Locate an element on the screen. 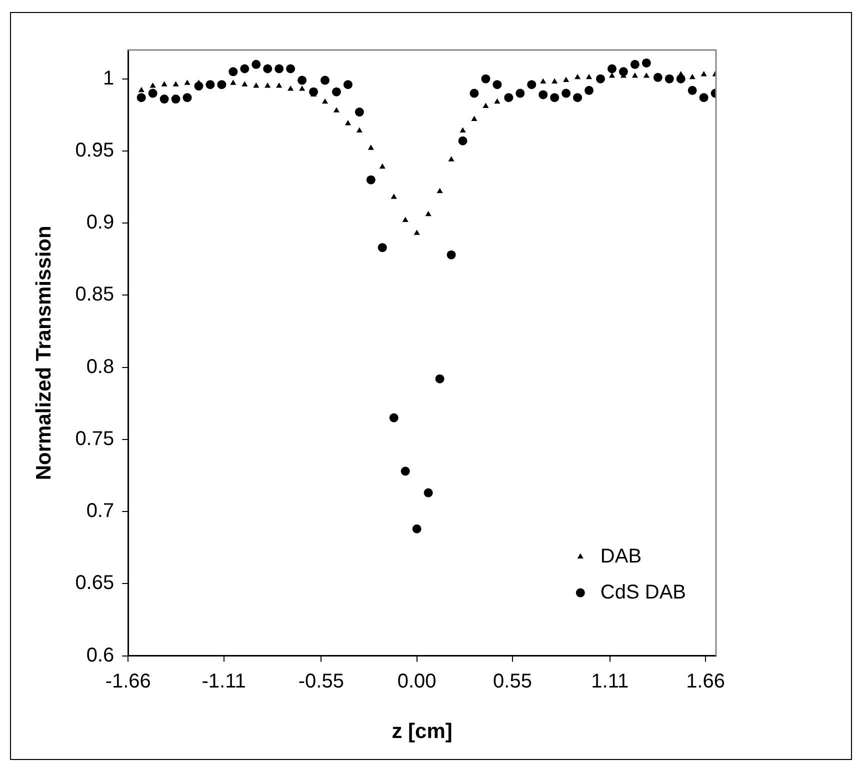 The height and width of the screenshot is (771, 862). x-tick-label: 0.55 is located at coordinates (512, 681).